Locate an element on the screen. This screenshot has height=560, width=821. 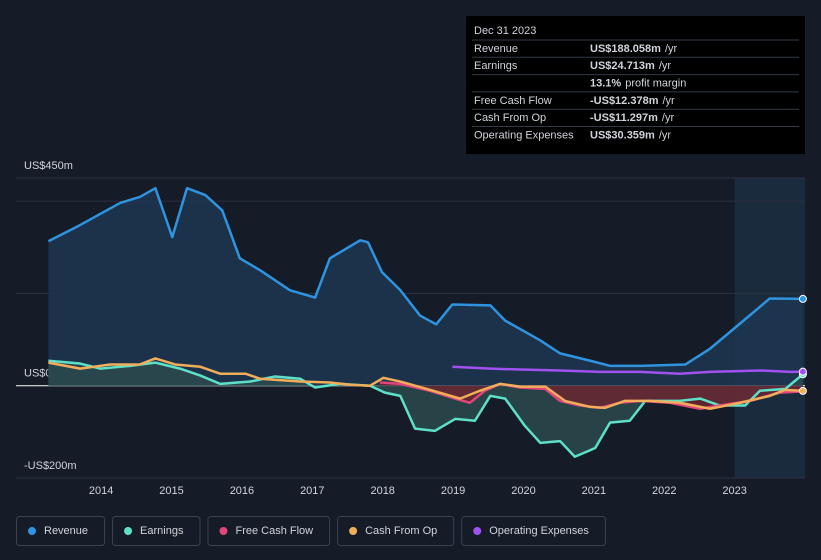
tooltip-suffix: profit margin is located at coordinates (655, 84).